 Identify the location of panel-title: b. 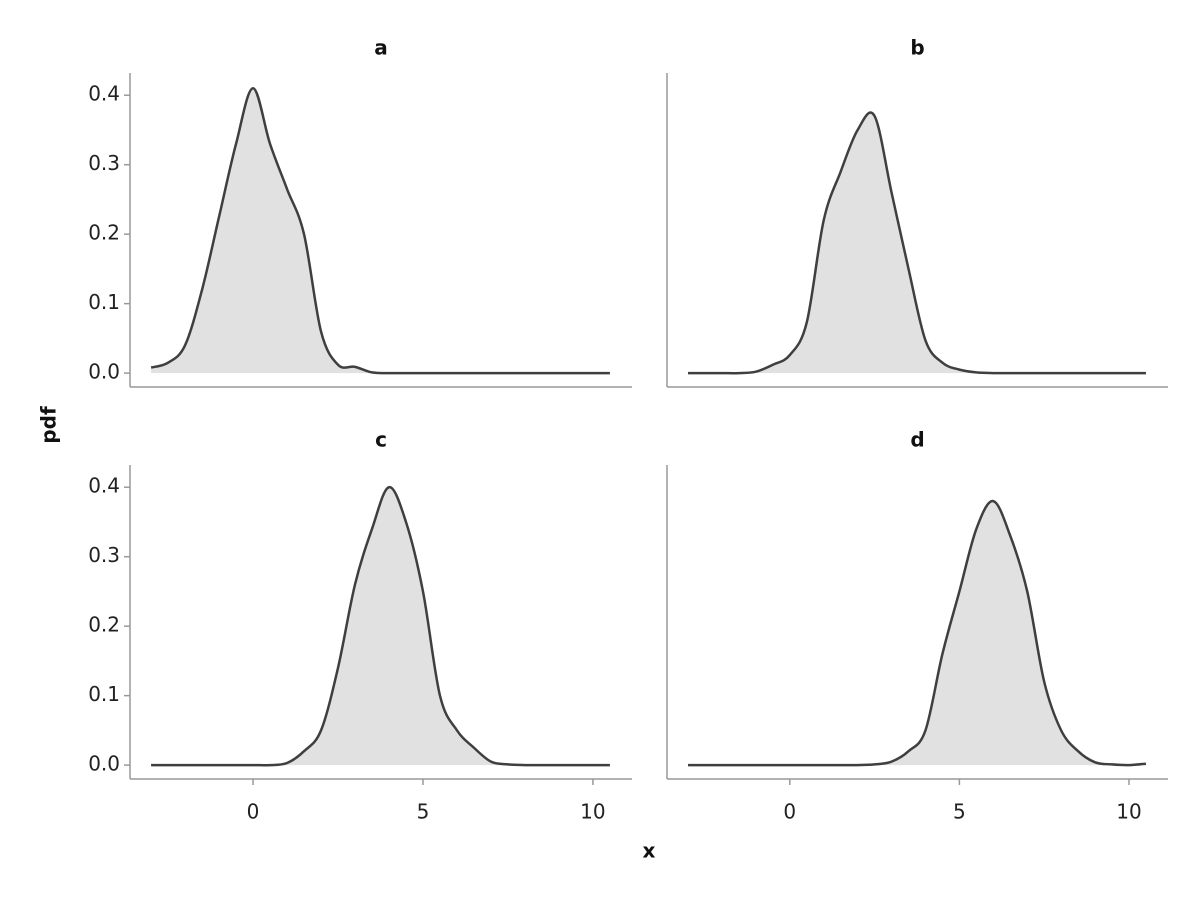
(917, 48).